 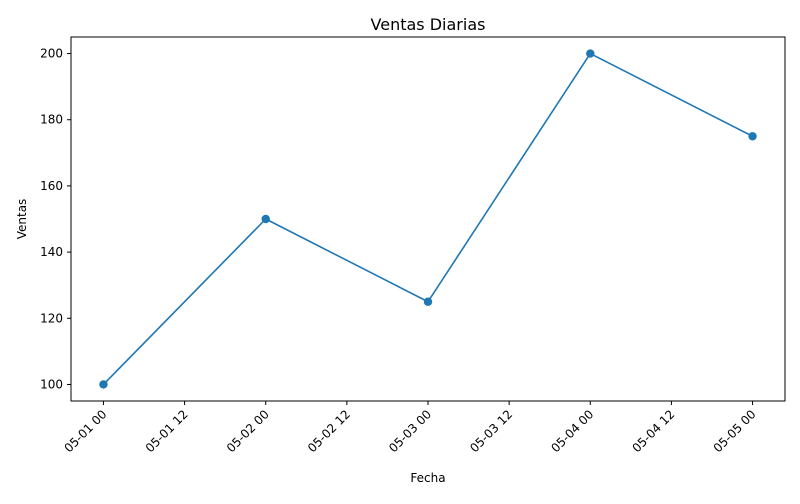 What do you see at coordinates (51, 186) in the screenshot?
I see `y-tick-label: 160` at bounding box center [51, 186].